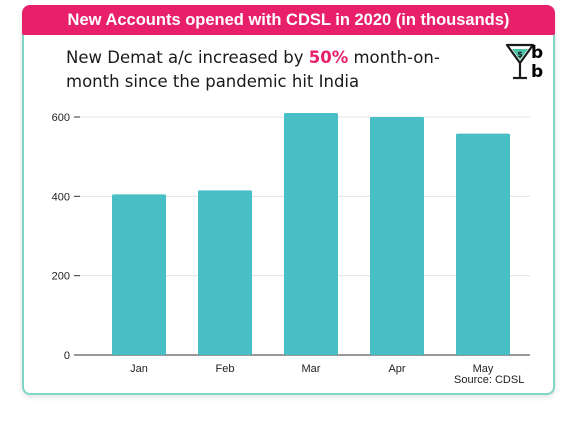 The image size is (578, 424). Describe the element at coordinates (489, 380) in the screenshot. I see `source-note: Source: CDSL` at that location.